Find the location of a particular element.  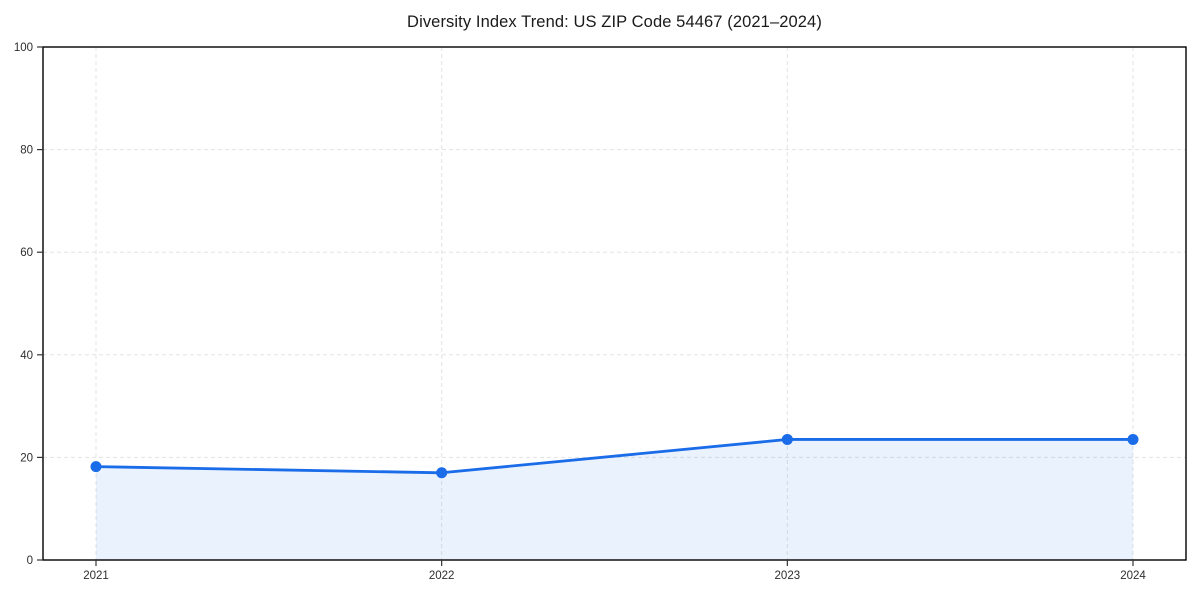

y-tick-label: 80 is located at coordinates (26, 151).